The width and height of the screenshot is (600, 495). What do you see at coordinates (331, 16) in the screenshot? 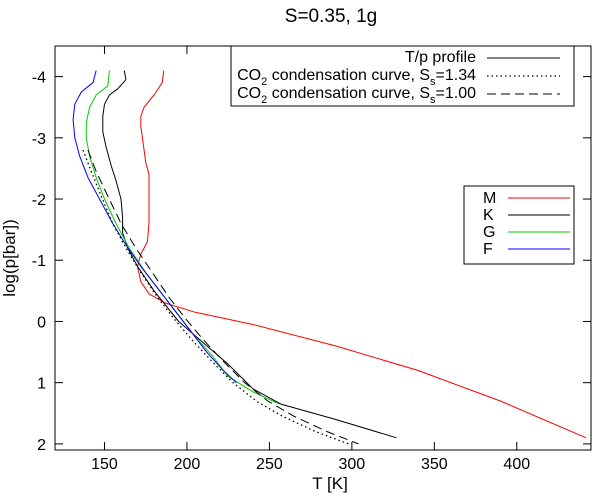
I see `chart-title: S=0.35, 1g` at bounding box center [331, 16].